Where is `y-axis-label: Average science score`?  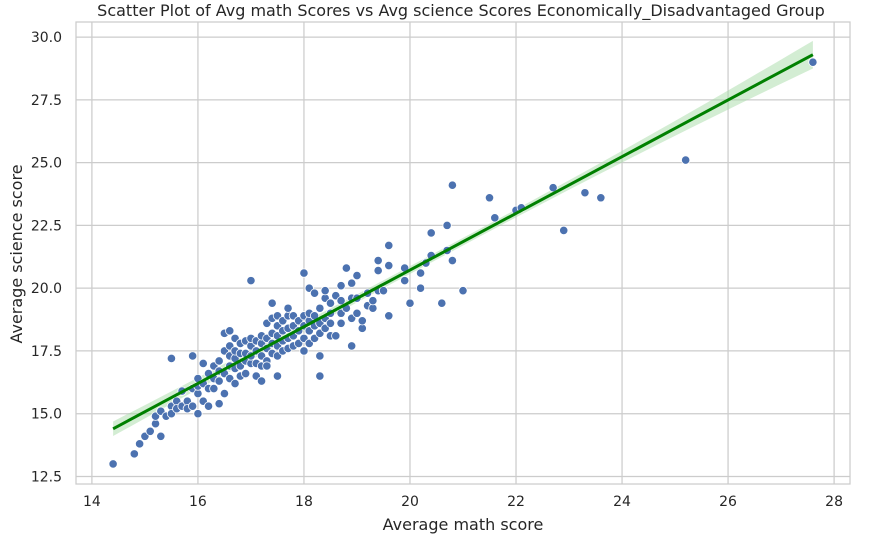
y-axis-label: Average science score is located at coordinates (16, 253).